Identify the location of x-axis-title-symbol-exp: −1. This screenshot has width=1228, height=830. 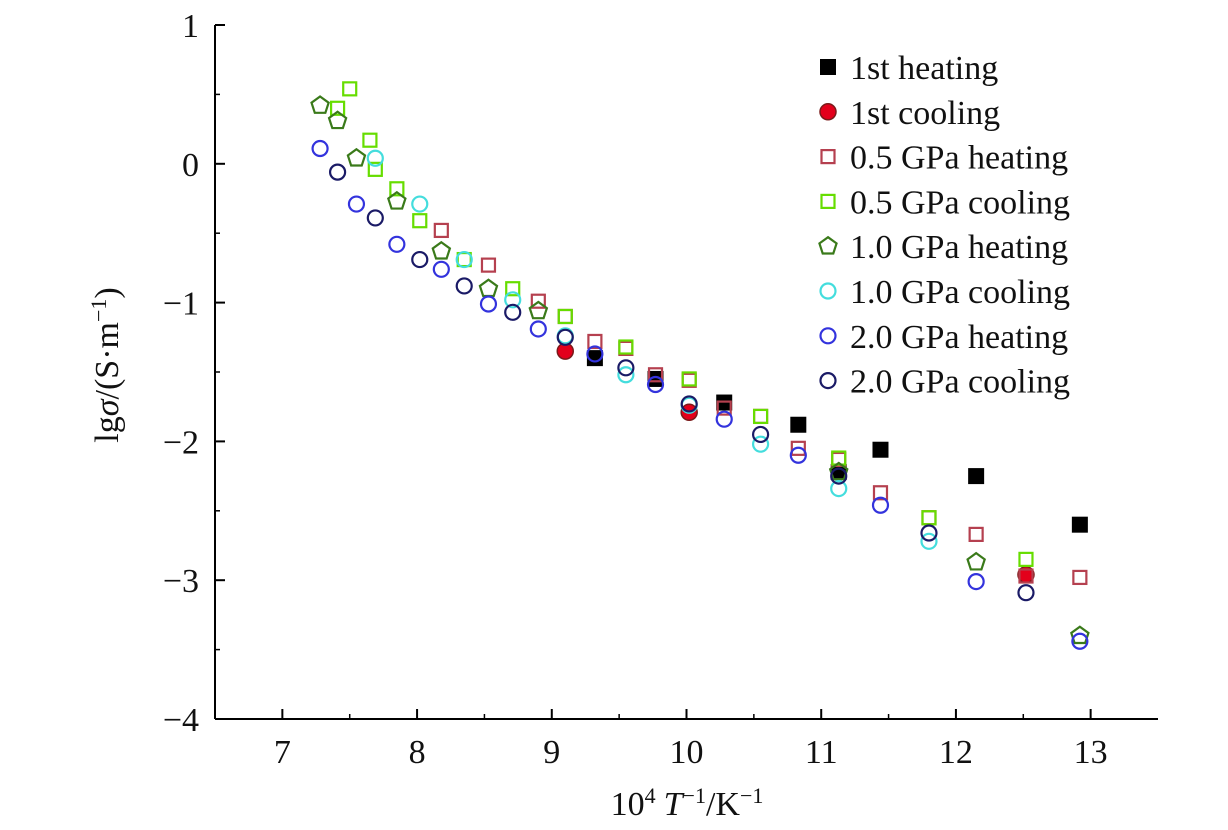
(694, 795).